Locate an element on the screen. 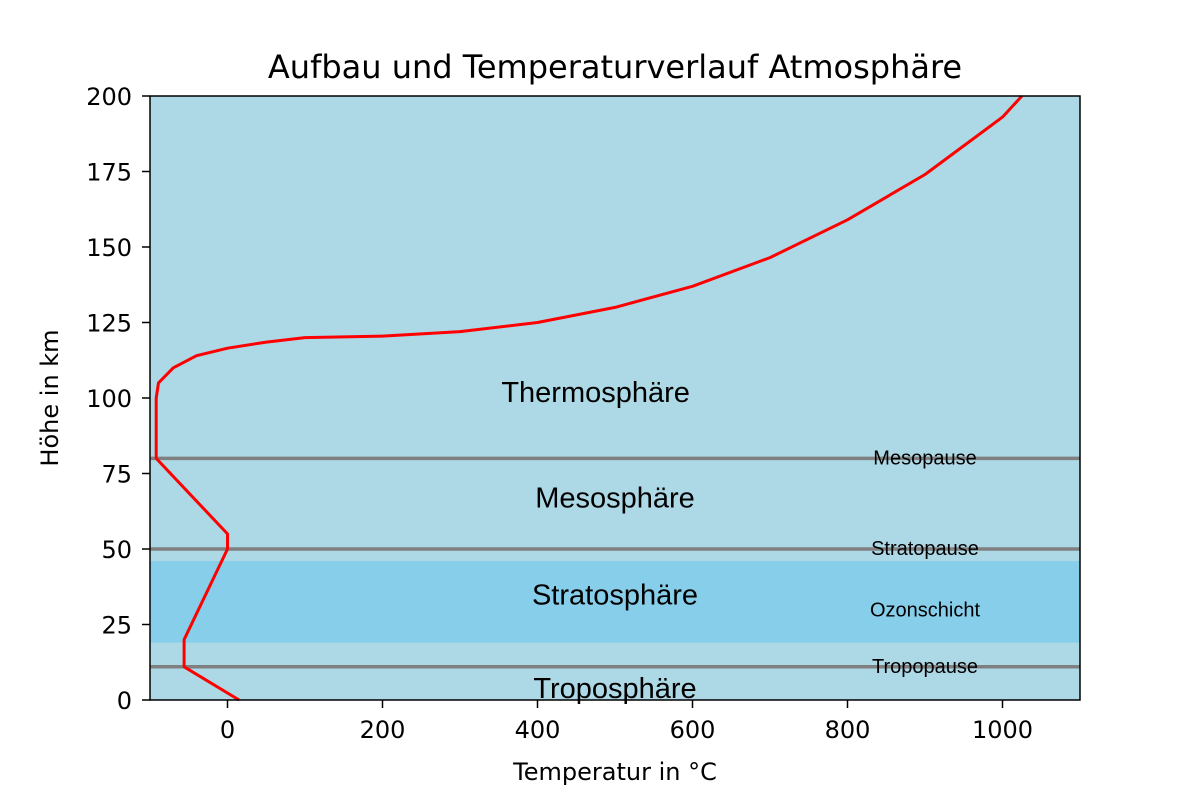 Image resolution: width=1200 pixels, height=800 pixels. x-tick-label: 600 is located at coordinates (693, 730).